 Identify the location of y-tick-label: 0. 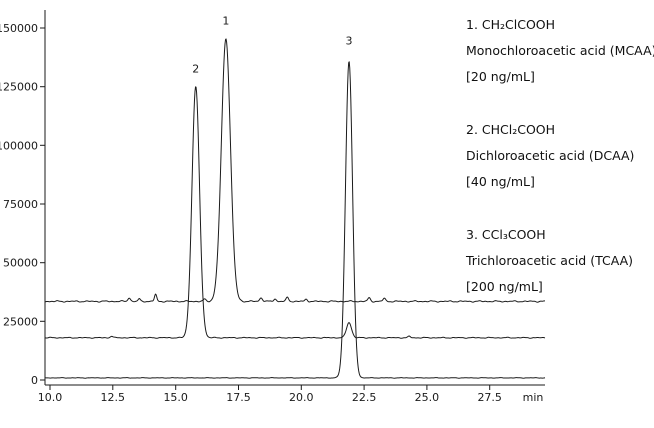
(34, 380).